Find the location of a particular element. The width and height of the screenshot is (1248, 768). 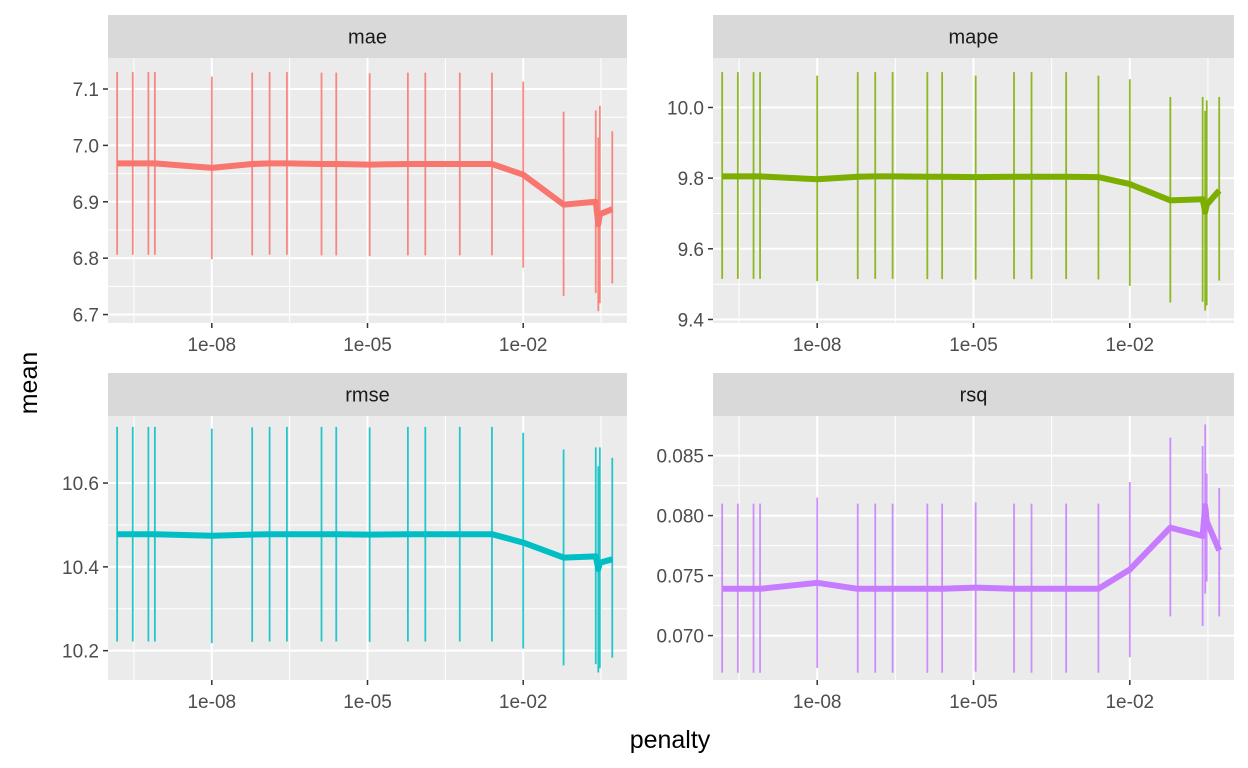

y-tick-label: 10.2 is located at coordinates (80, 652).